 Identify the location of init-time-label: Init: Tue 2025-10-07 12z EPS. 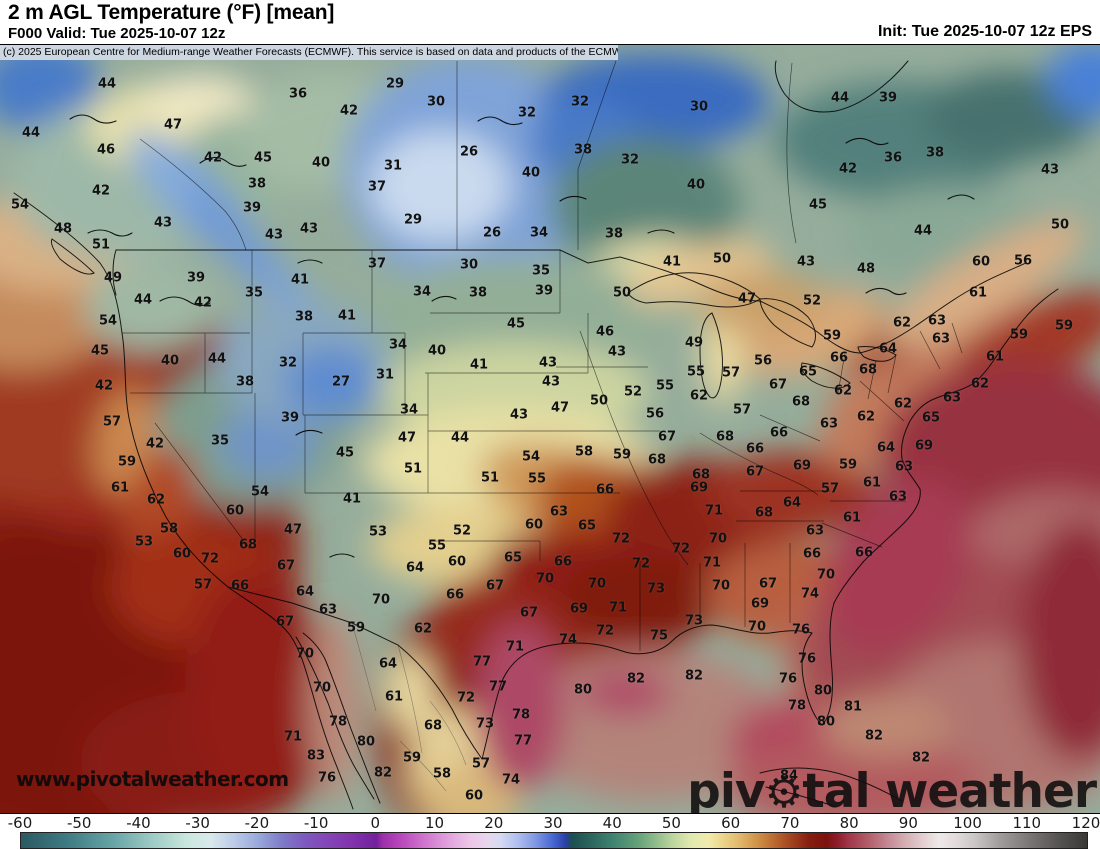
(984, 31).